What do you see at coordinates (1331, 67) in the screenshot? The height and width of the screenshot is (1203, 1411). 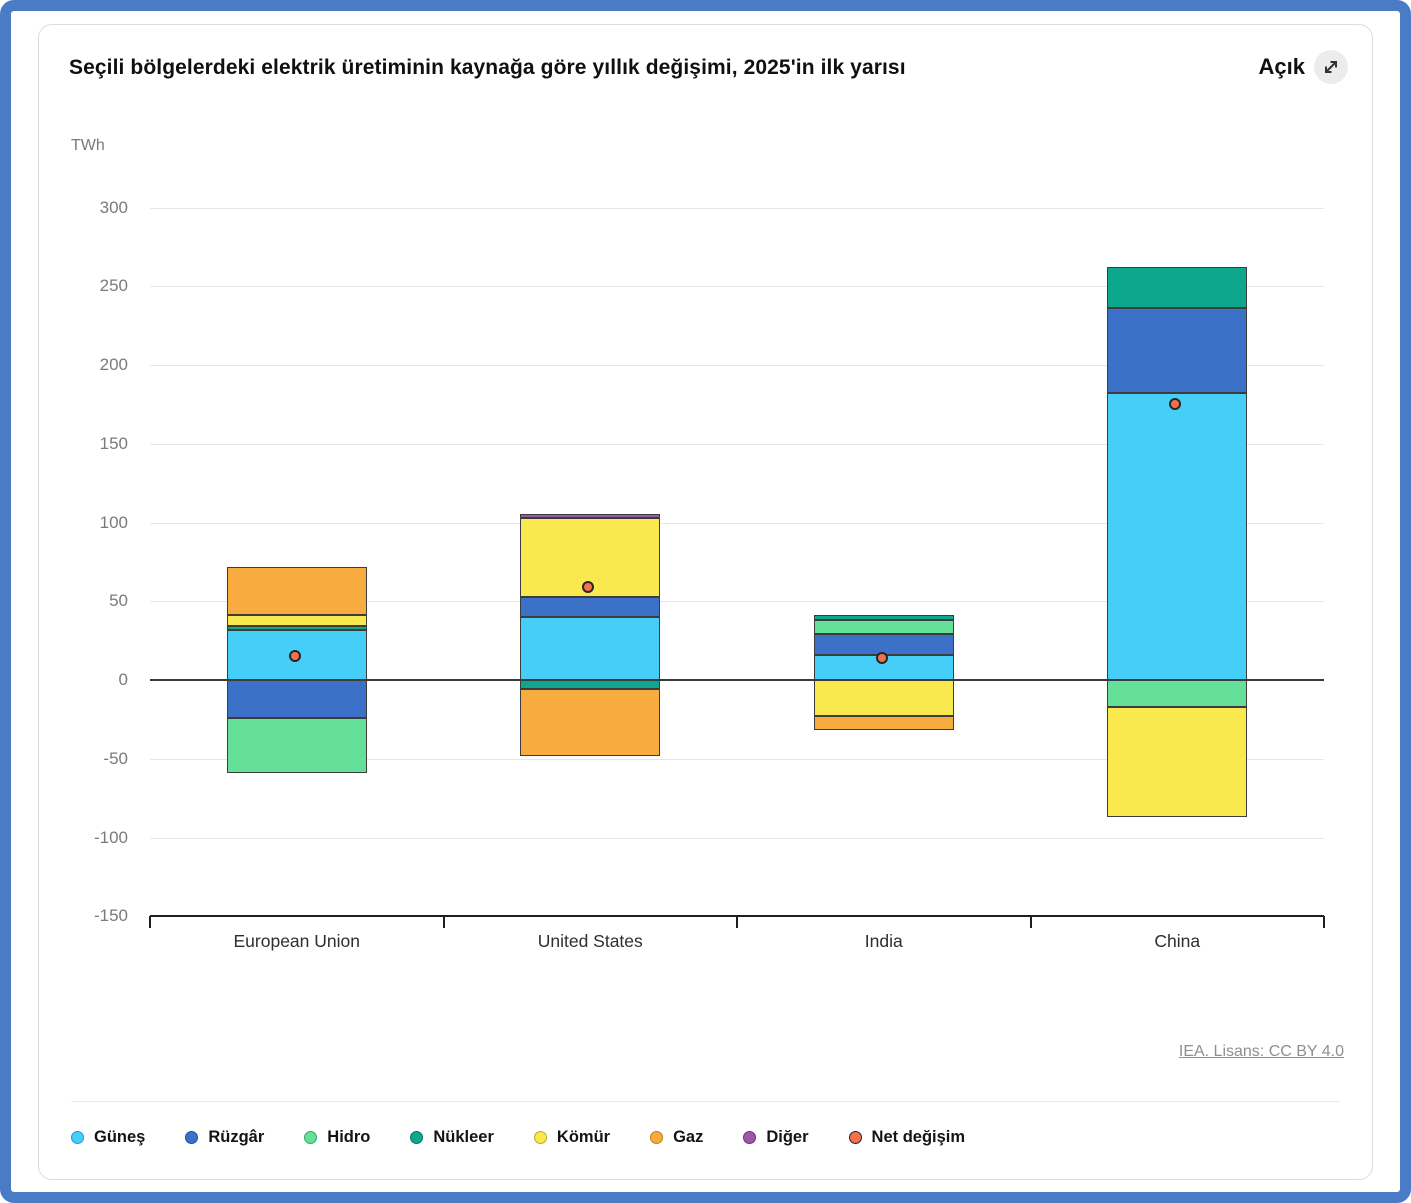 I see `expand-icon` at bounding box center [1331, 67].